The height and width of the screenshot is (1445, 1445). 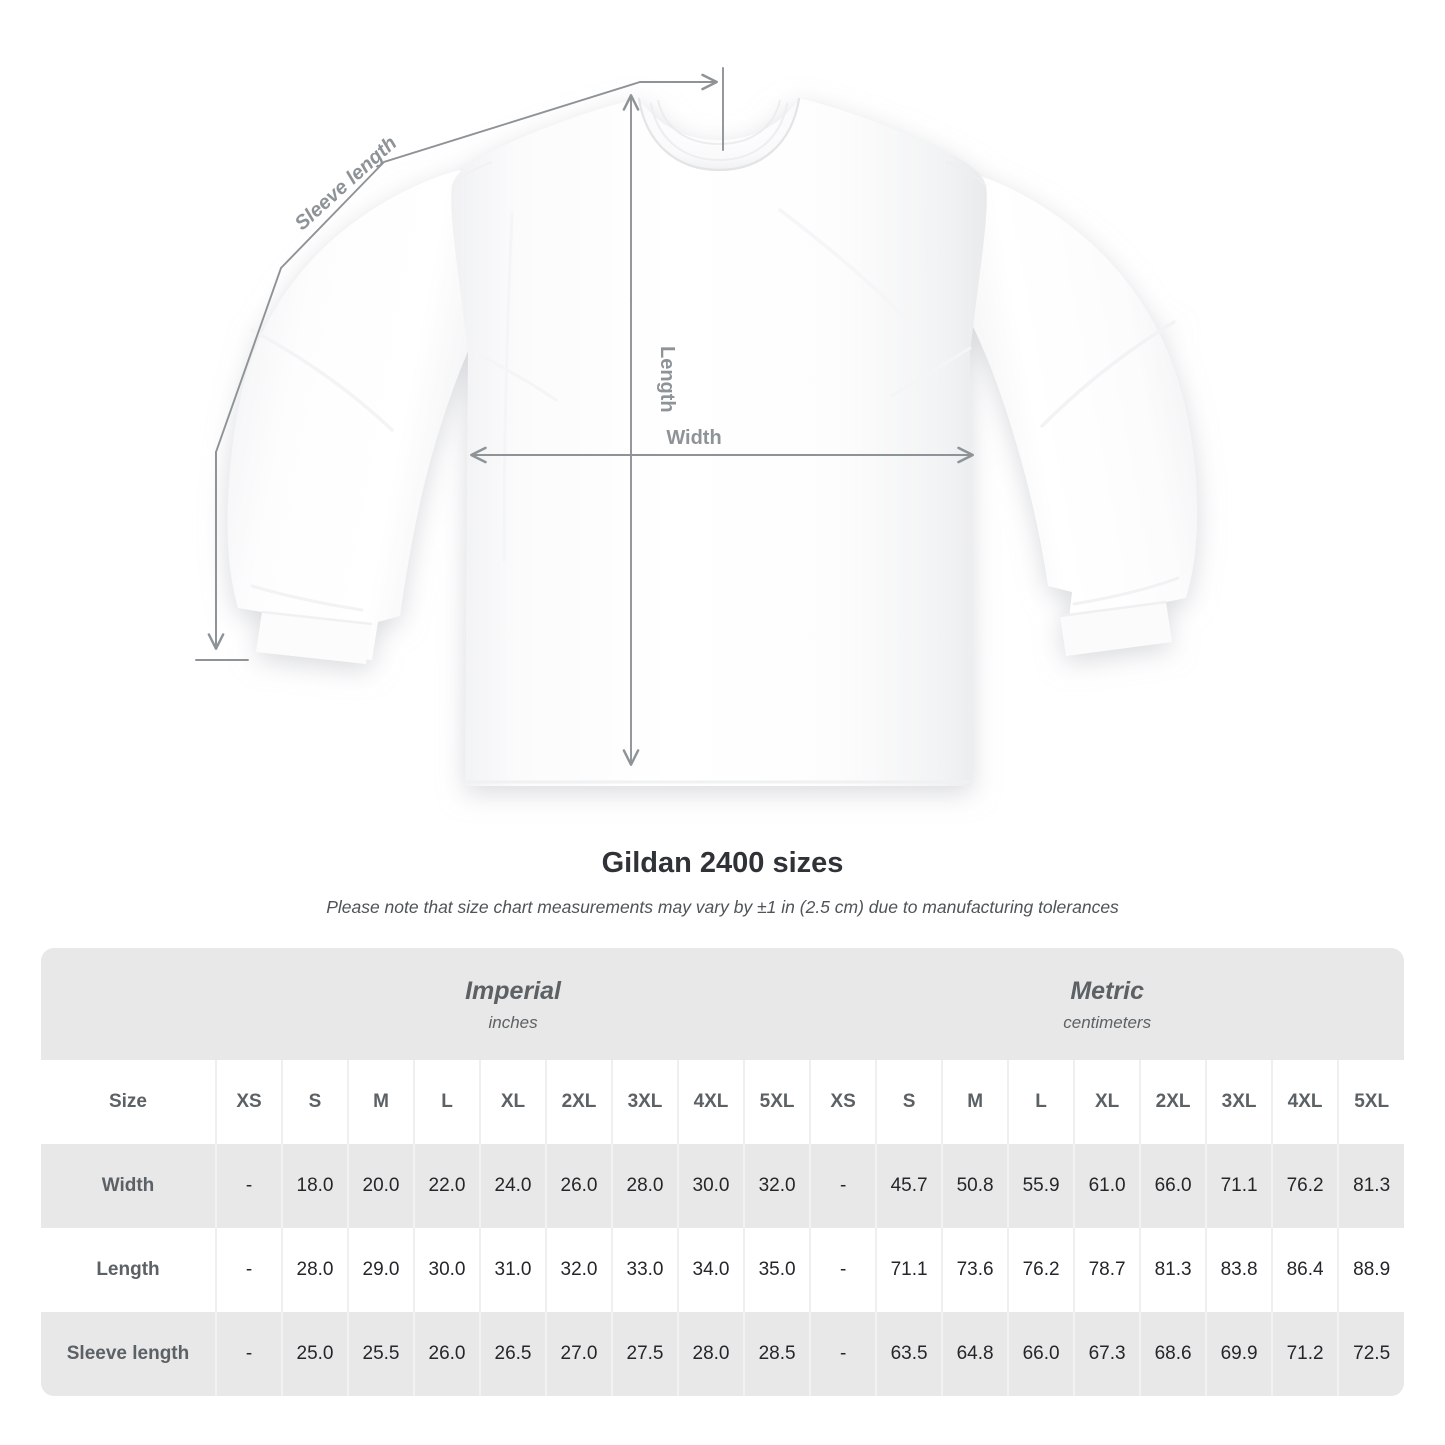 I want to click on right-sleeve-fold, so click(x=1108, y=374).